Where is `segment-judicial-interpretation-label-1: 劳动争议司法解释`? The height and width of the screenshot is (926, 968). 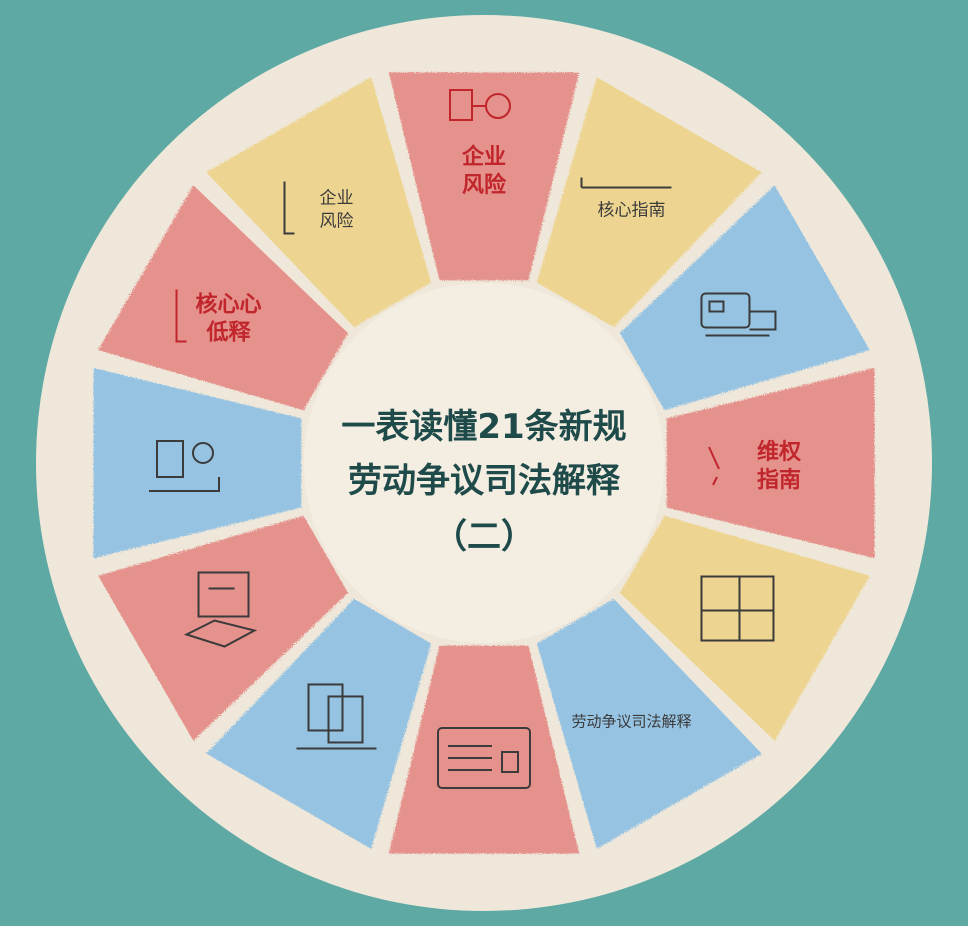
segment-judicial-interpretation-label-1: 劳动争议司法解释 is located at coordinates (631, 721).